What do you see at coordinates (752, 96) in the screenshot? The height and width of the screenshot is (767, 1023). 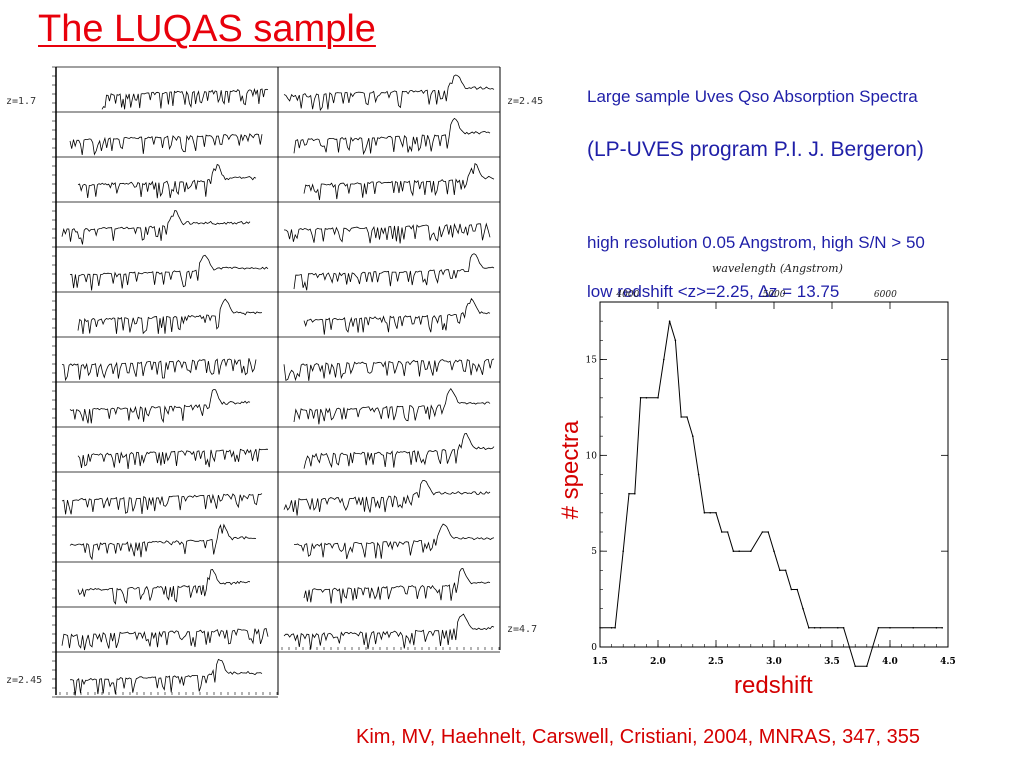 I see `description-line-1: Large sample Uves Qso Absorption Spectra` at bounding box center [752, 96].